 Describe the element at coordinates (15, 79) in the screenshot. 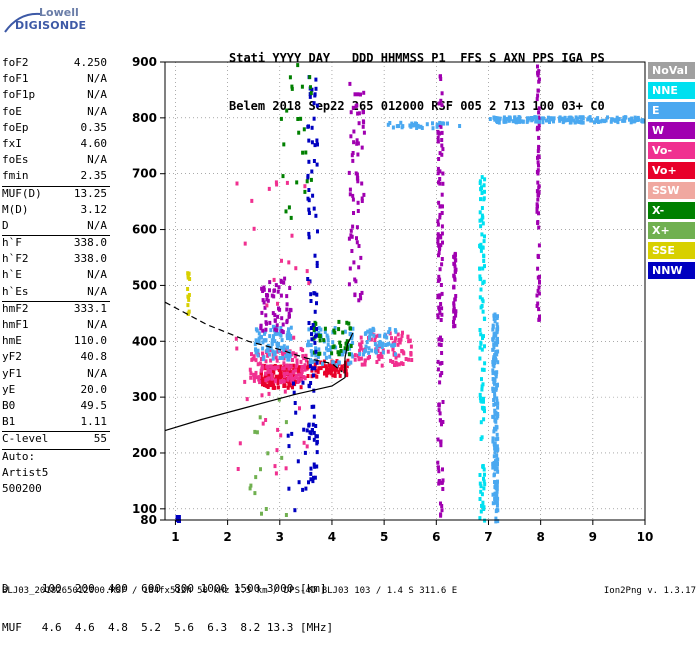

I see `param-name: foF1` at that location.